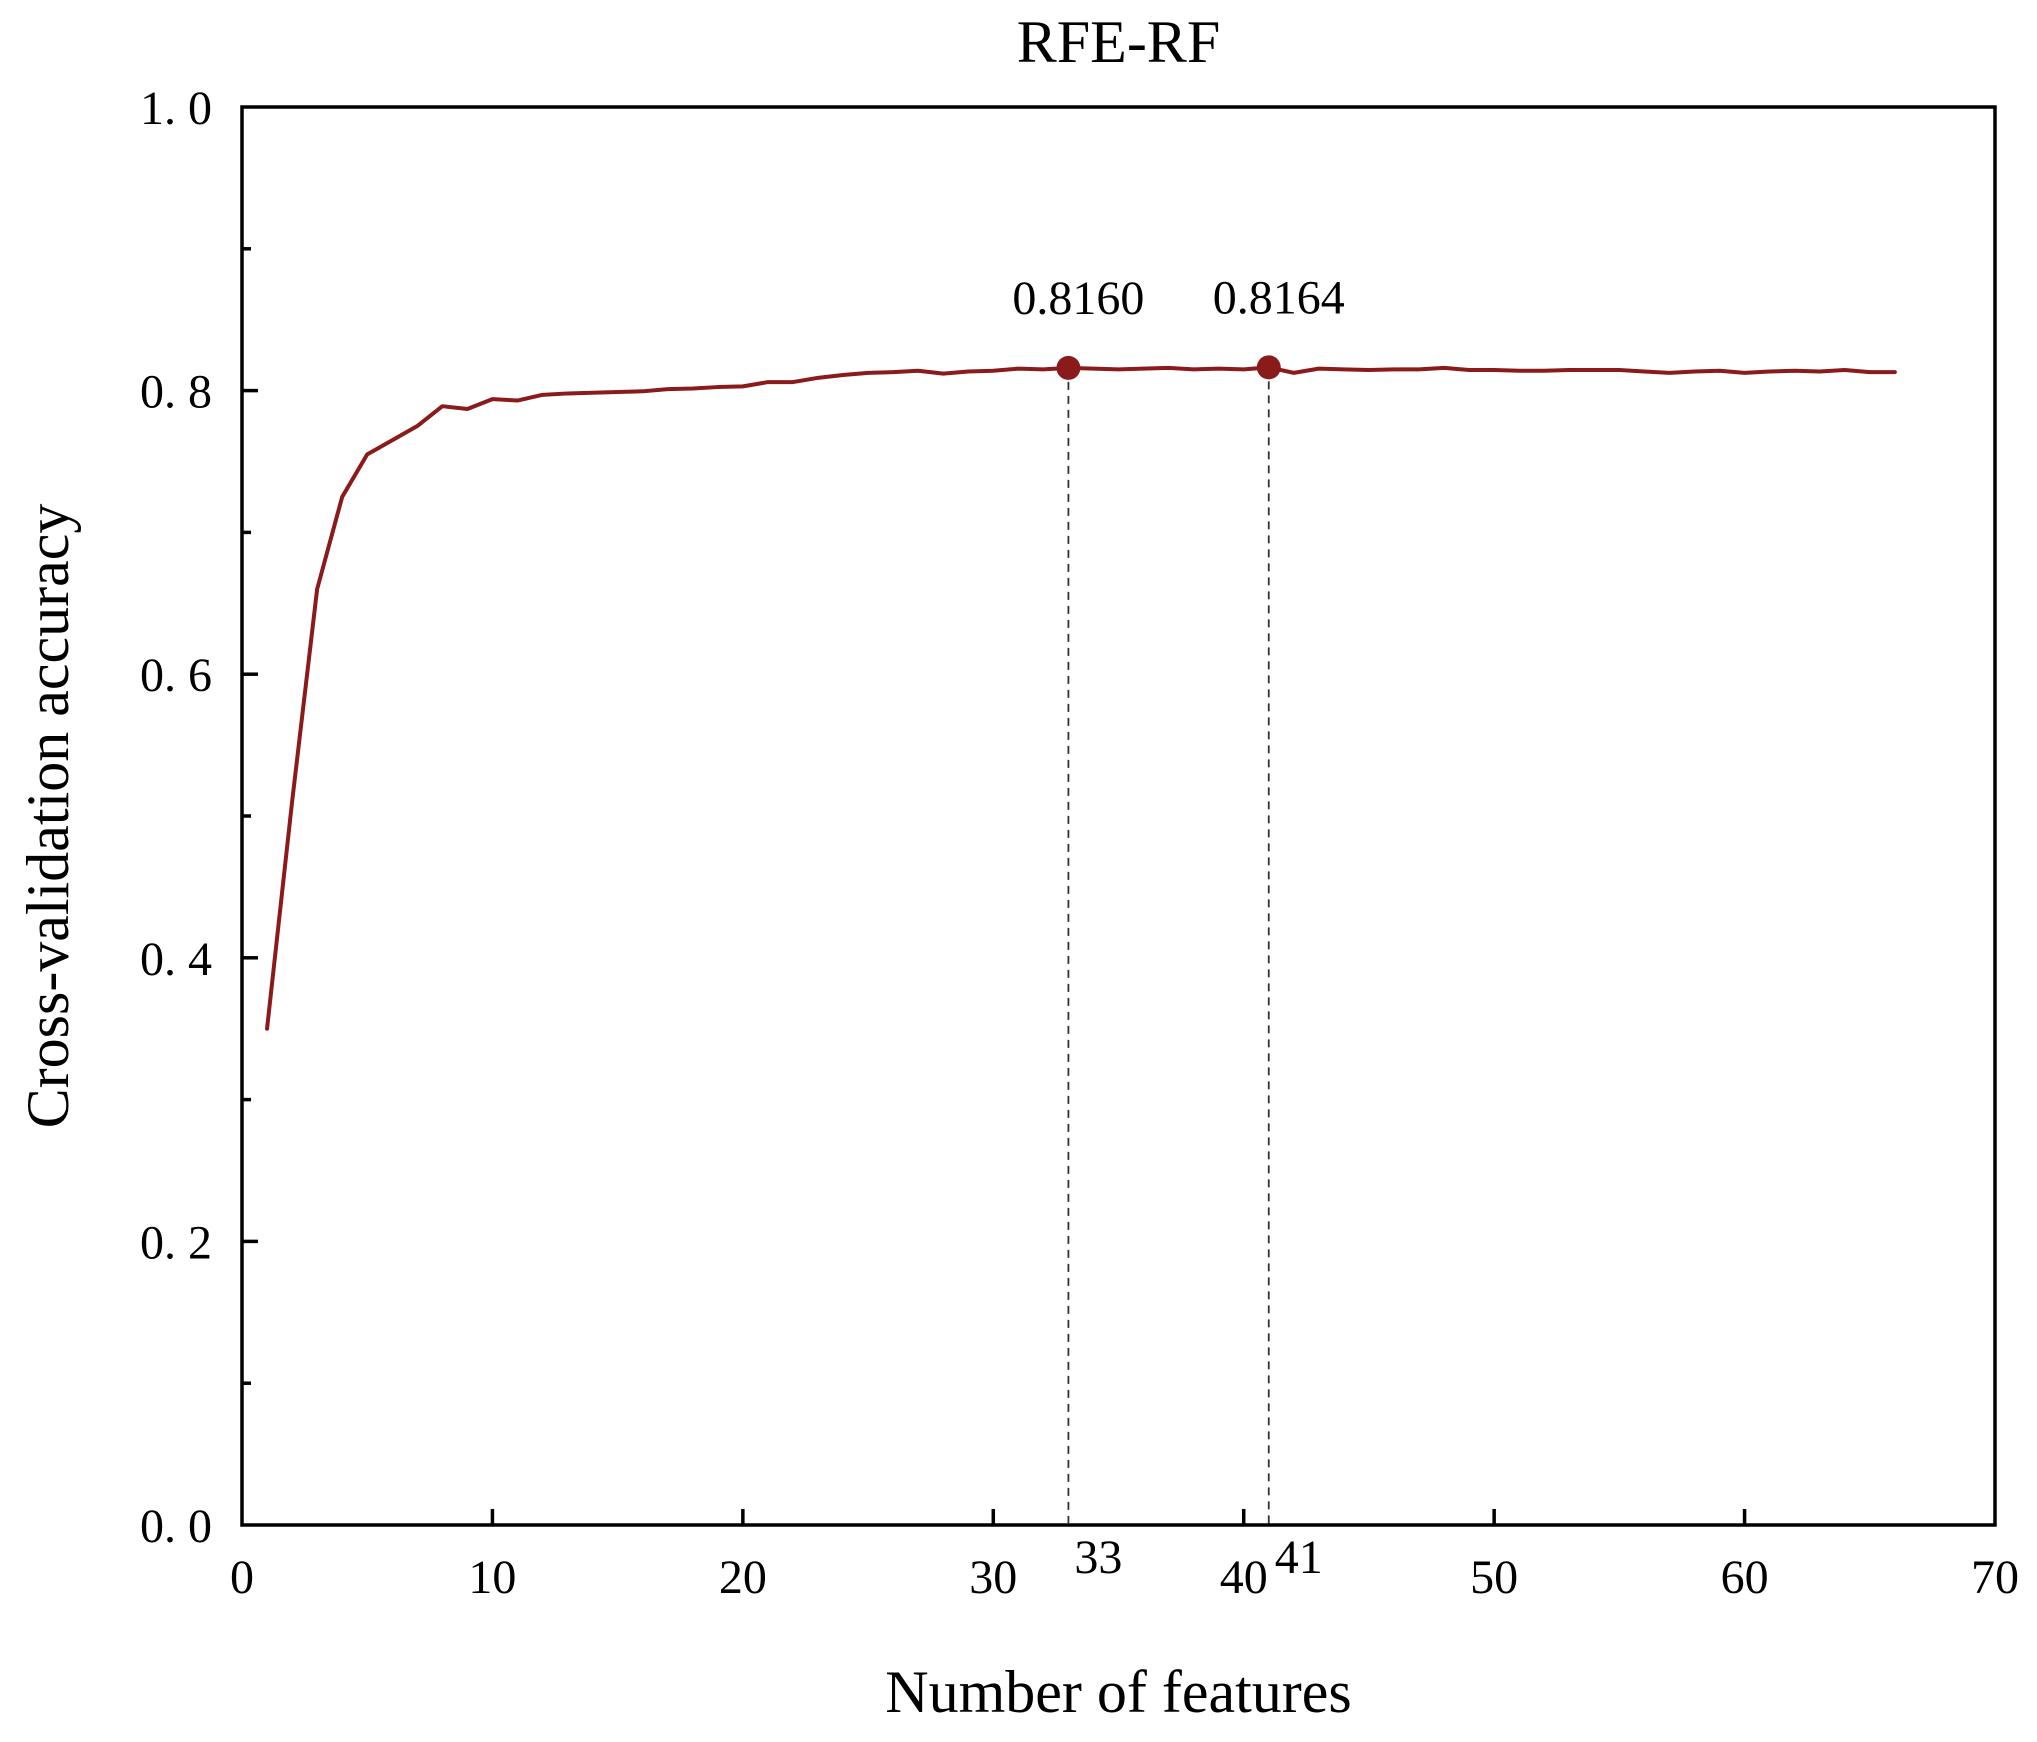  Describe the element at coordinates (1299, 1557) in the screenshot. I see `annotation-x-label: 41` at that location.